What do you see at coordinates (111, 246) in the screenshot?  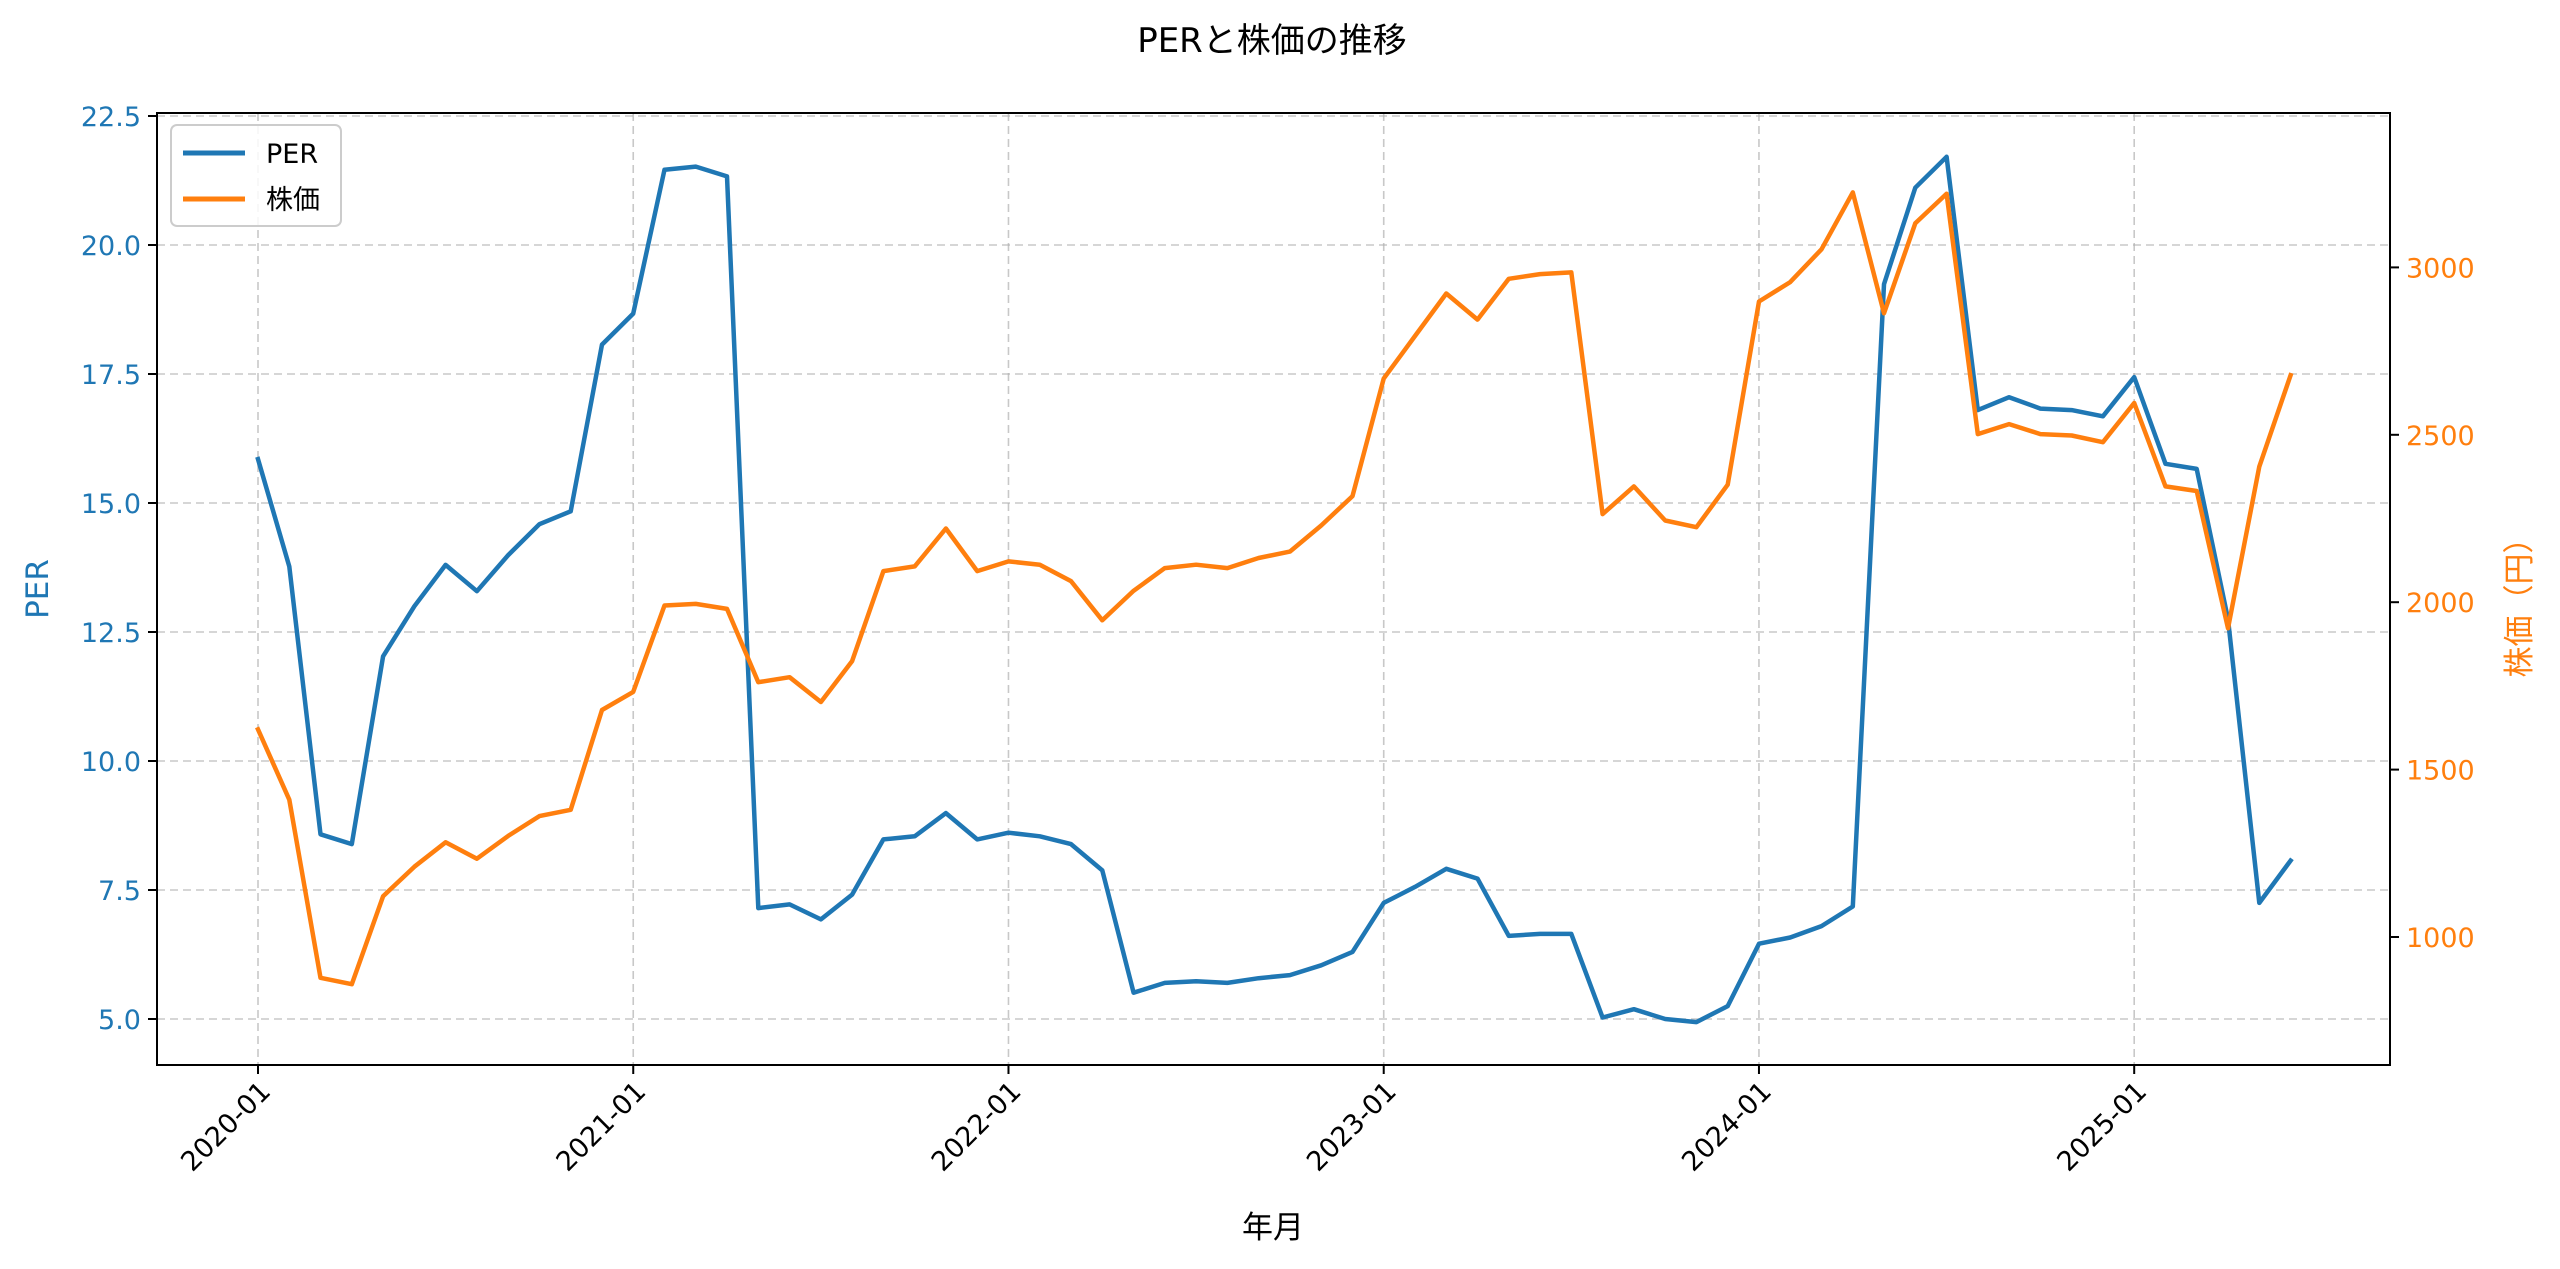 I see `y-tick-label: 20.0` at bounding box center [111, 246].